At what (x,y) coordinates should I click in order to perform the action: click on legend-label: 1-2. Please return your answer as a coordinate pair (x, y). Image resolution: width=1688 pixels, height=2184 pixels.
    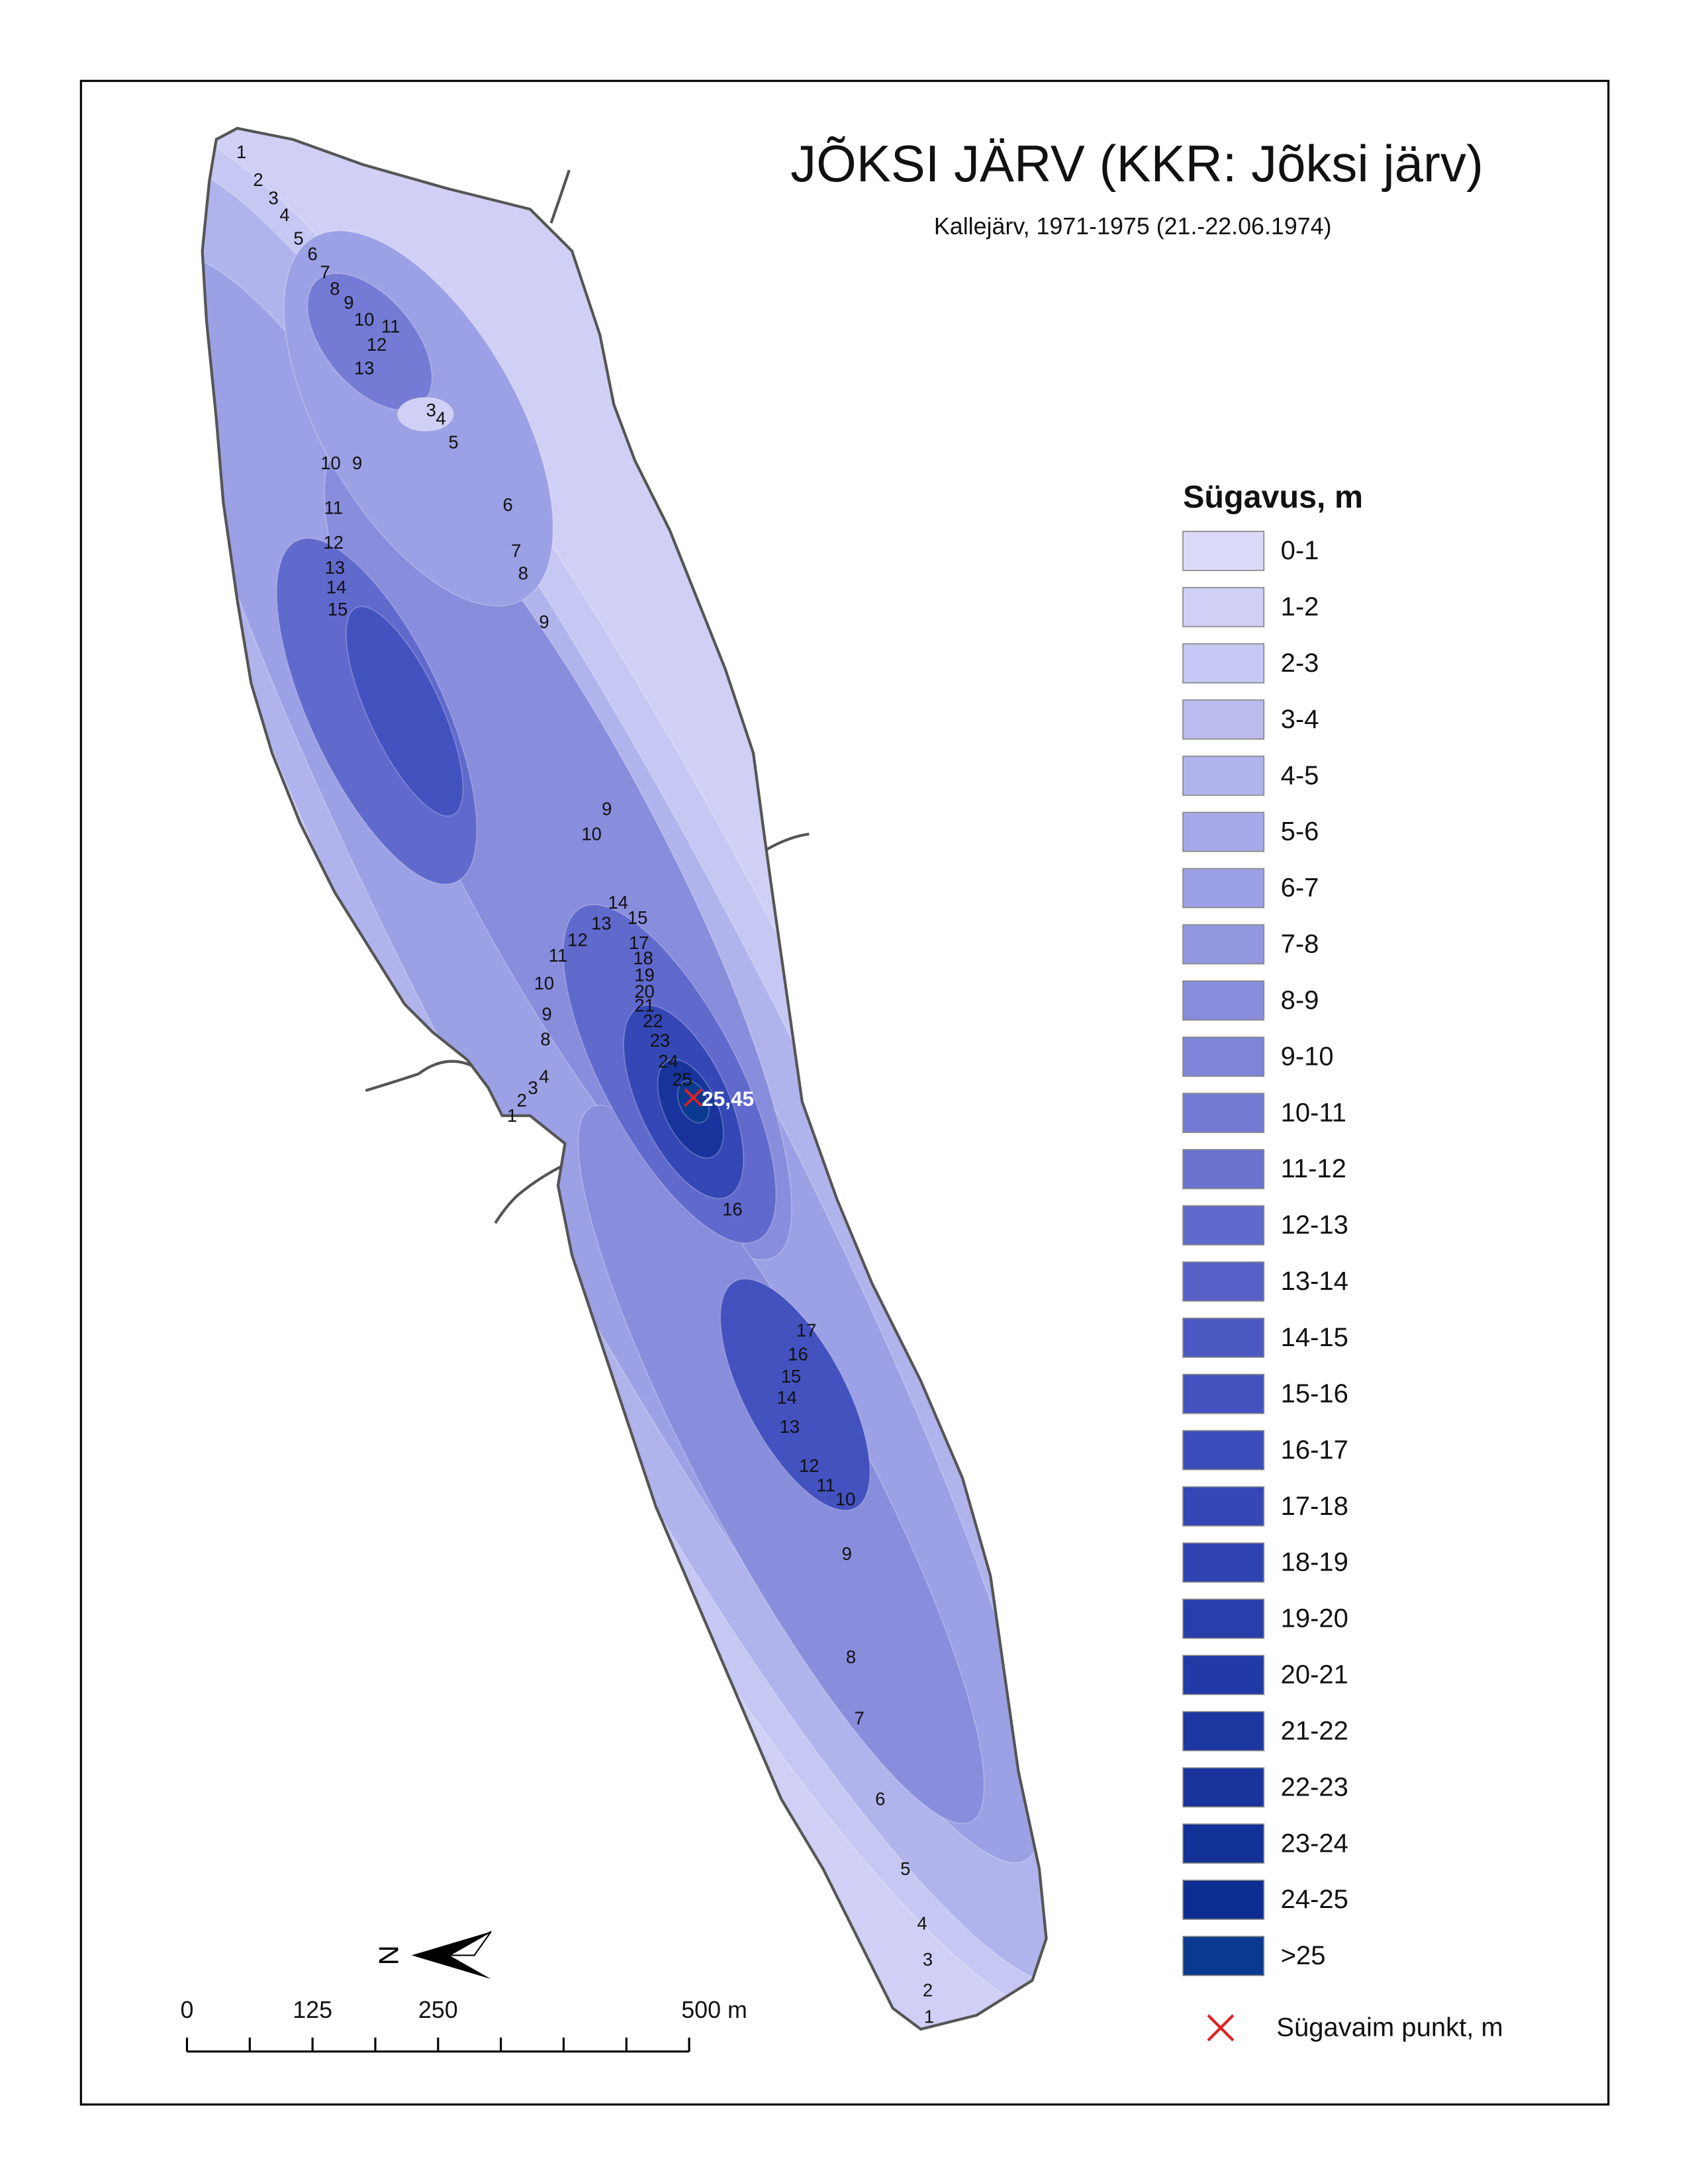
    Looking at the image, I should click on (1300, 606).